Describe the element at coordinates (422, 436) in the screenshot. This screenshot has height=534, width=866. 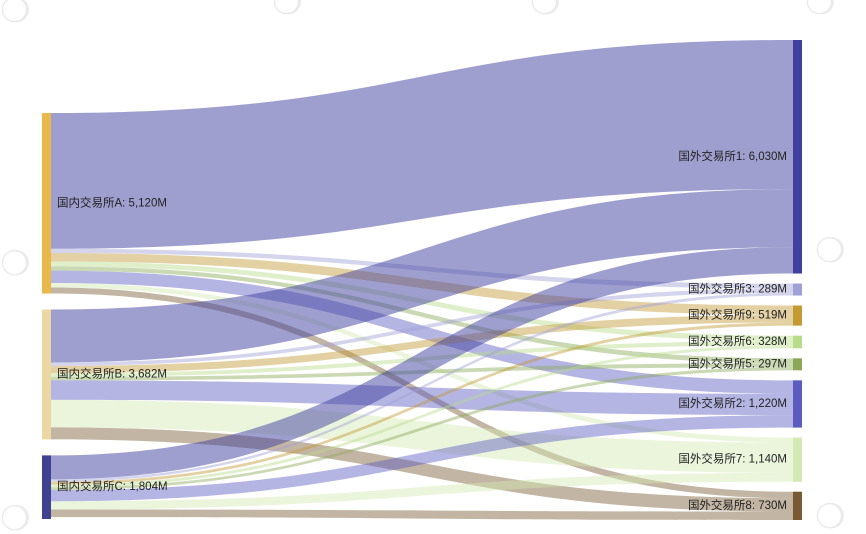
I see `link-B-F7` at that location.